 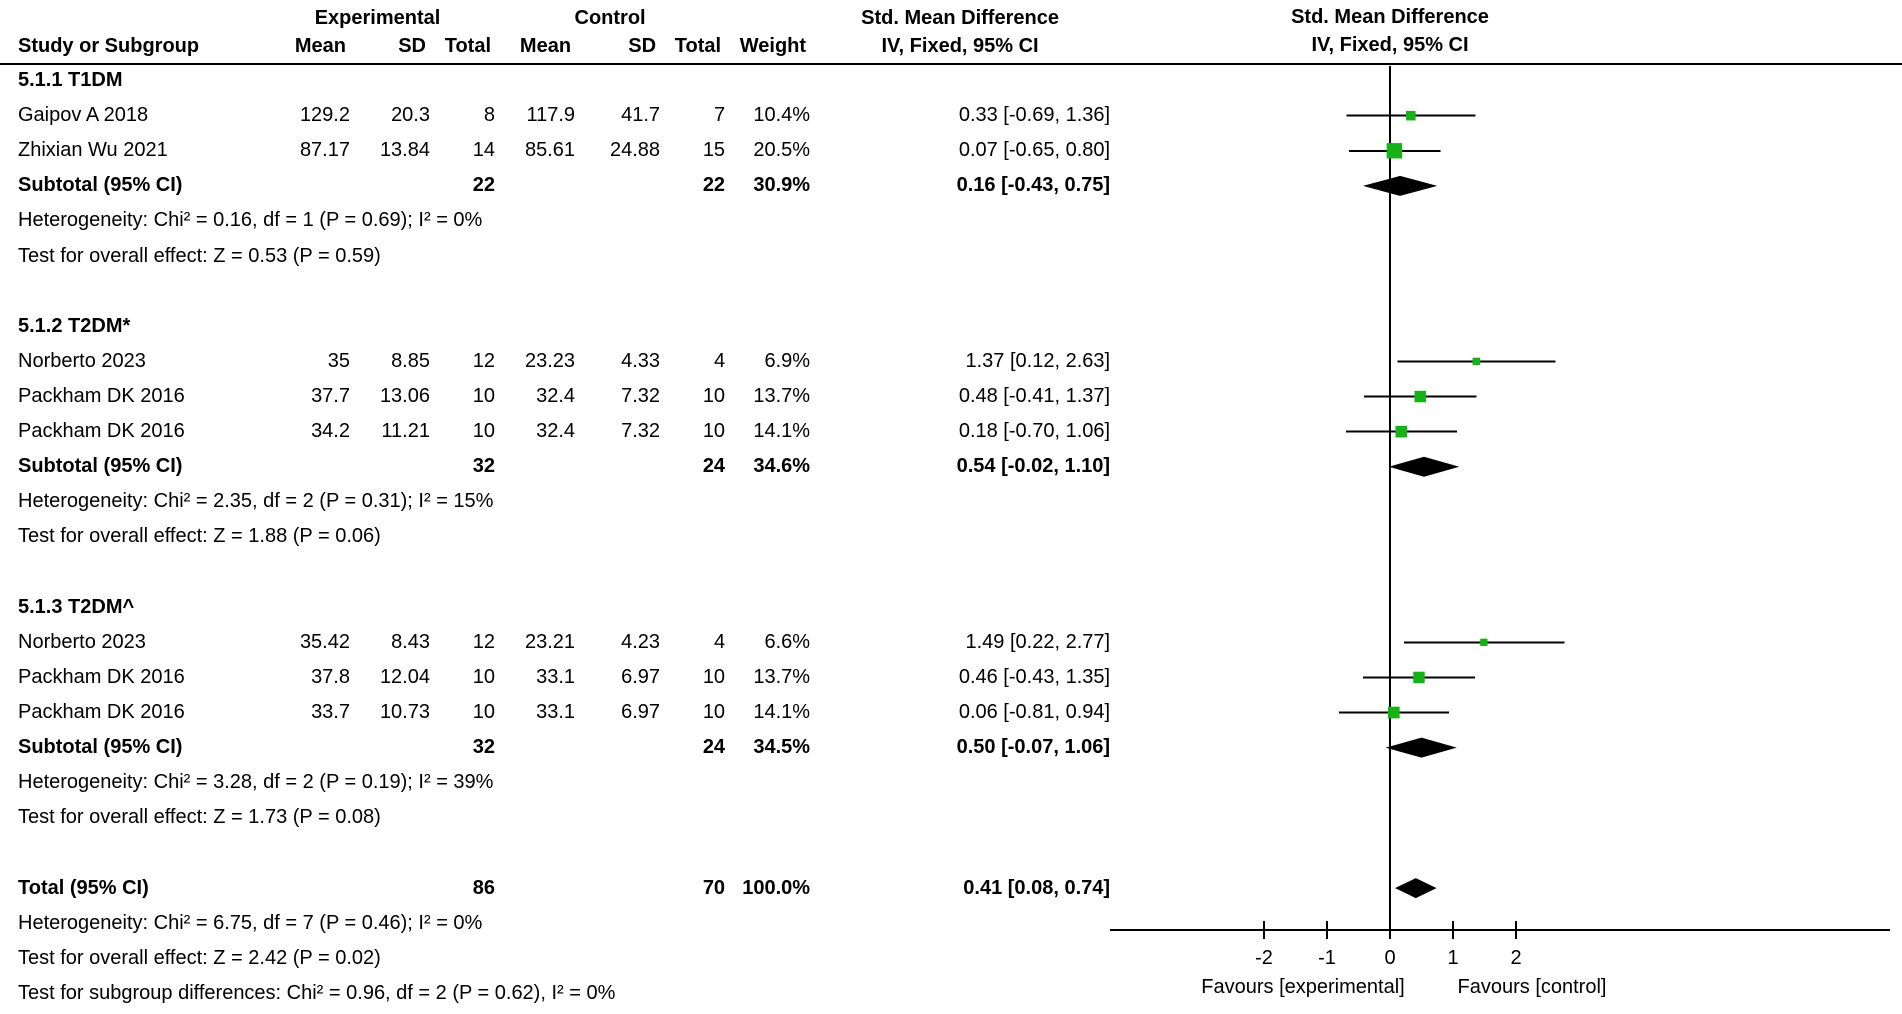 I want to click on axis-tick-label: 1, so click(x=1452, y=958).